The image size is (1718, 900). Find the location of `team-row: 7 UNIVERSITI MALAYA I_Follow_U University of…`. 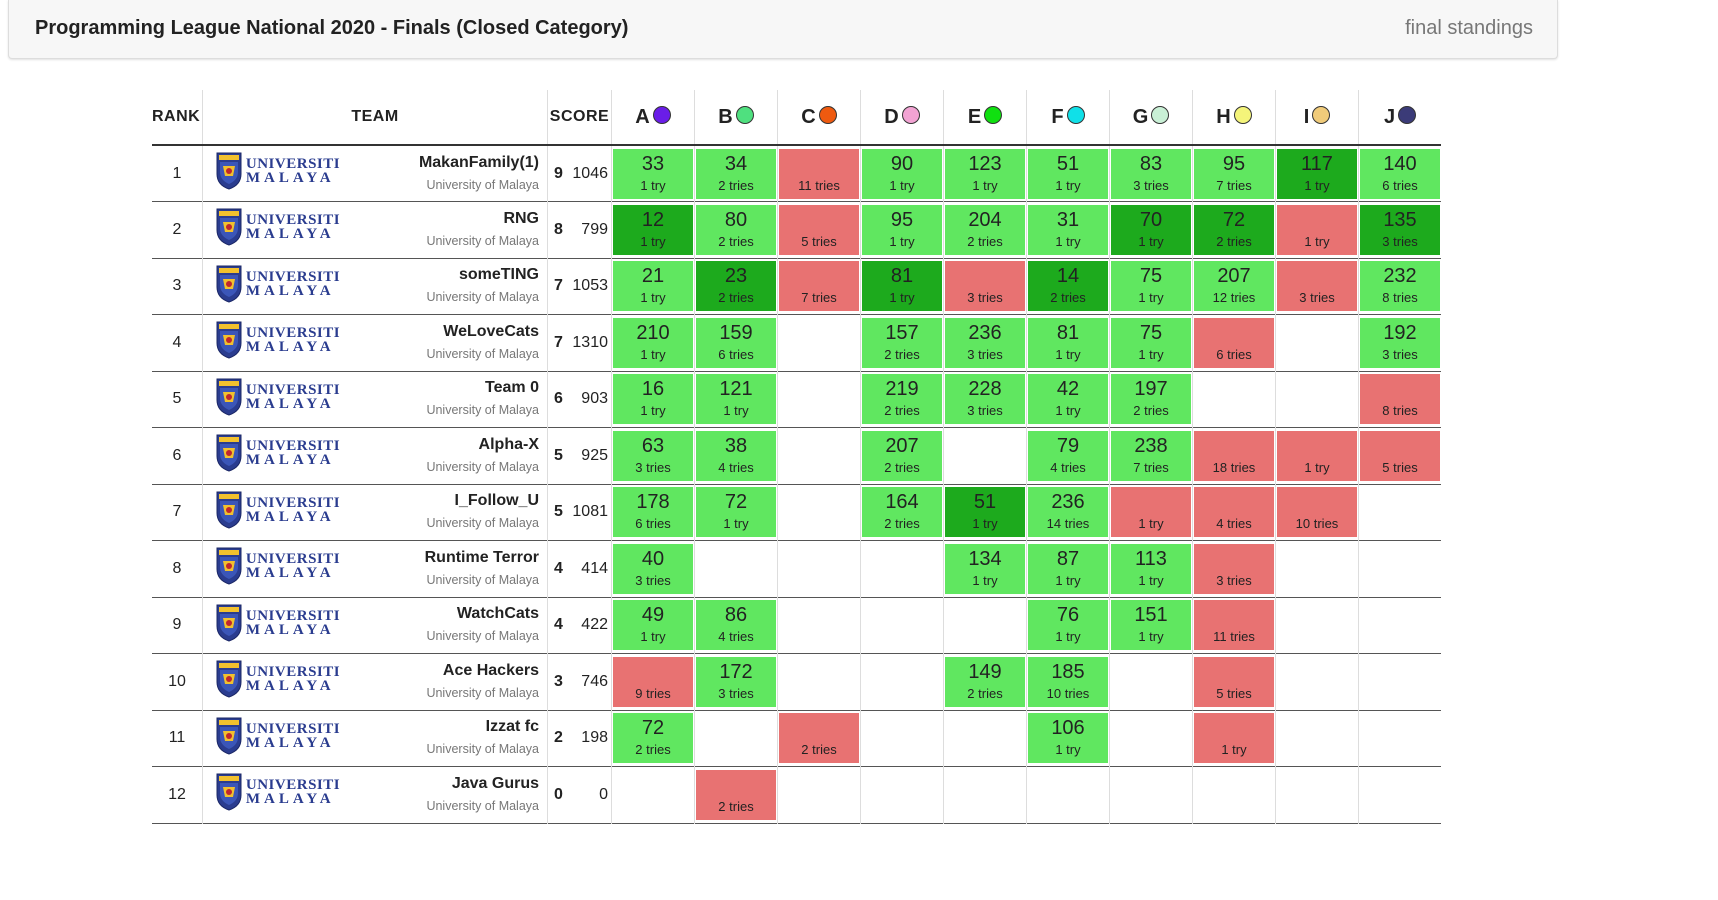

team-row: 7 UNIVERSITI MALAYA I_Follow_U University of… is located at coordinates (796, 512).